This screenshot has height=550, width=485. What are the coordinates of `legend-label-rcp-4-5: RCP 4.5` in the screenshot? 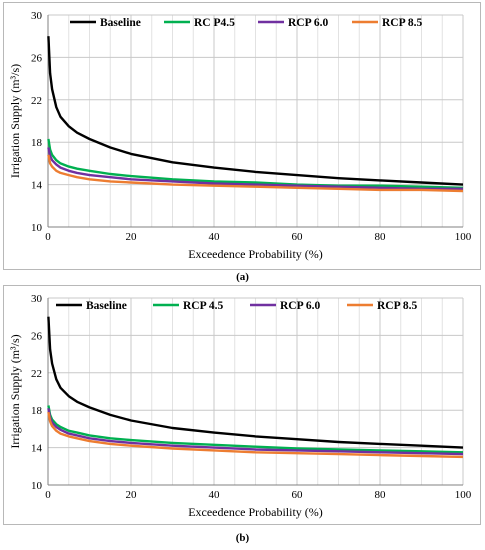 It's located at (203, 306).